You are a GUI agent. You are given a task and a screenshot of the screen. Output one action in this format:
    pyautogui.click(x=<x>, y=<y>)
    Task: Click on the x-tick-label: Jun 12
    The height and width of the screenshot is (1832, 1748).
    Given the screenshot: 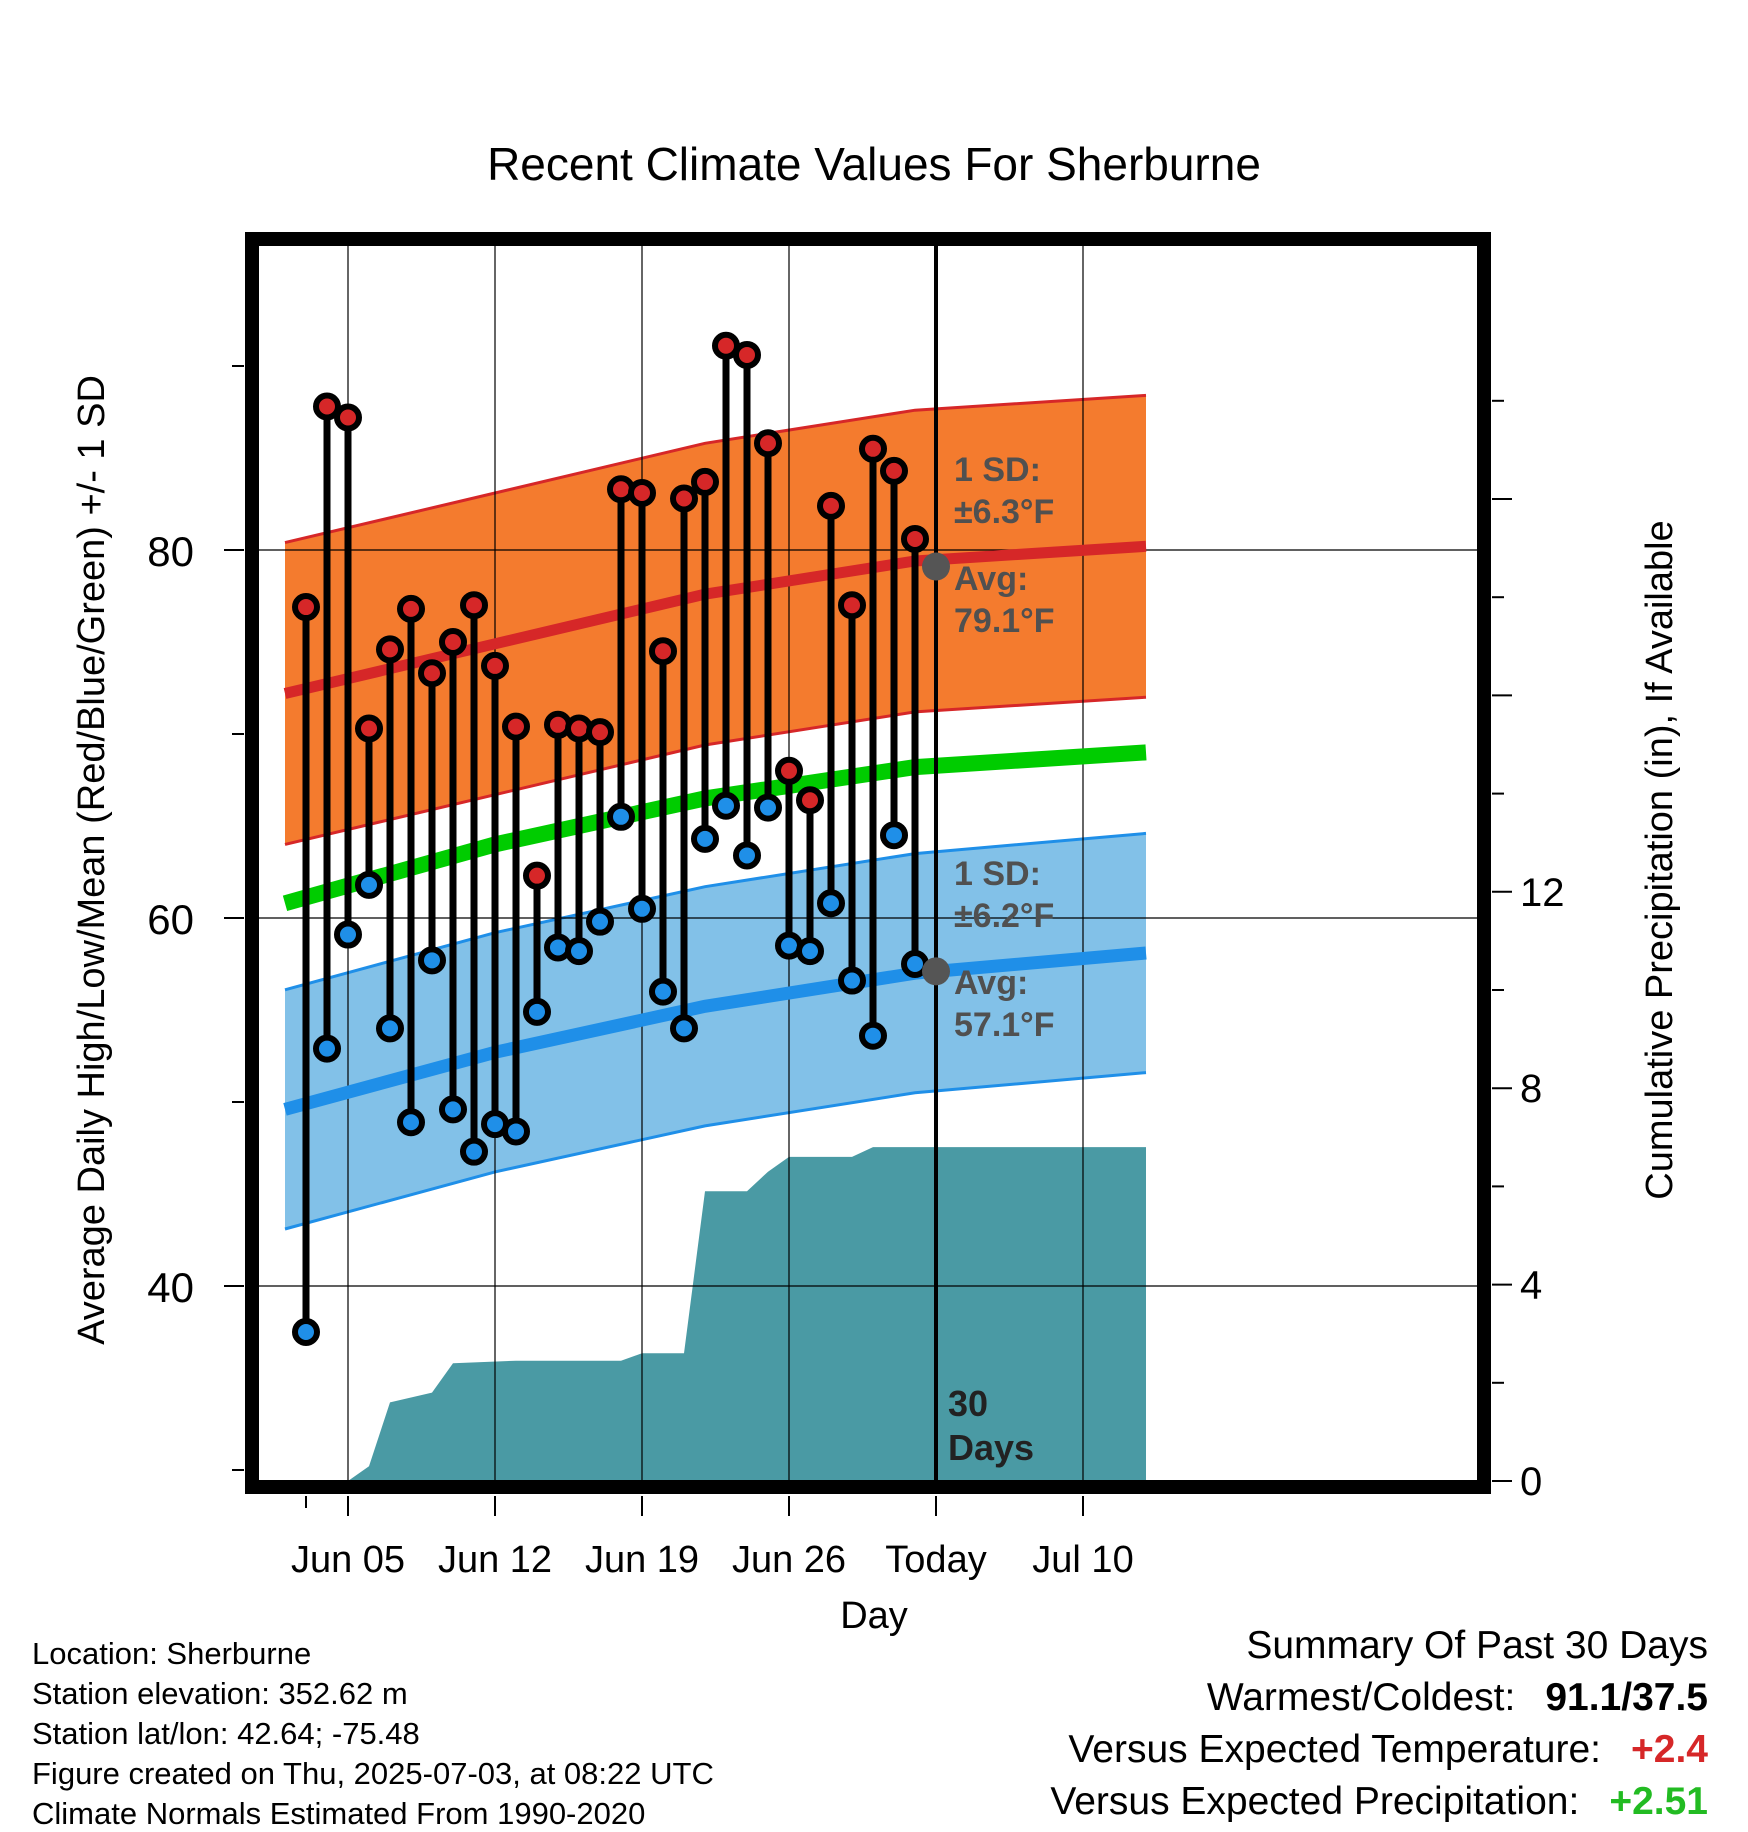 What is the action you would take?
    pyautogui.click(x=495, y=1560)
    